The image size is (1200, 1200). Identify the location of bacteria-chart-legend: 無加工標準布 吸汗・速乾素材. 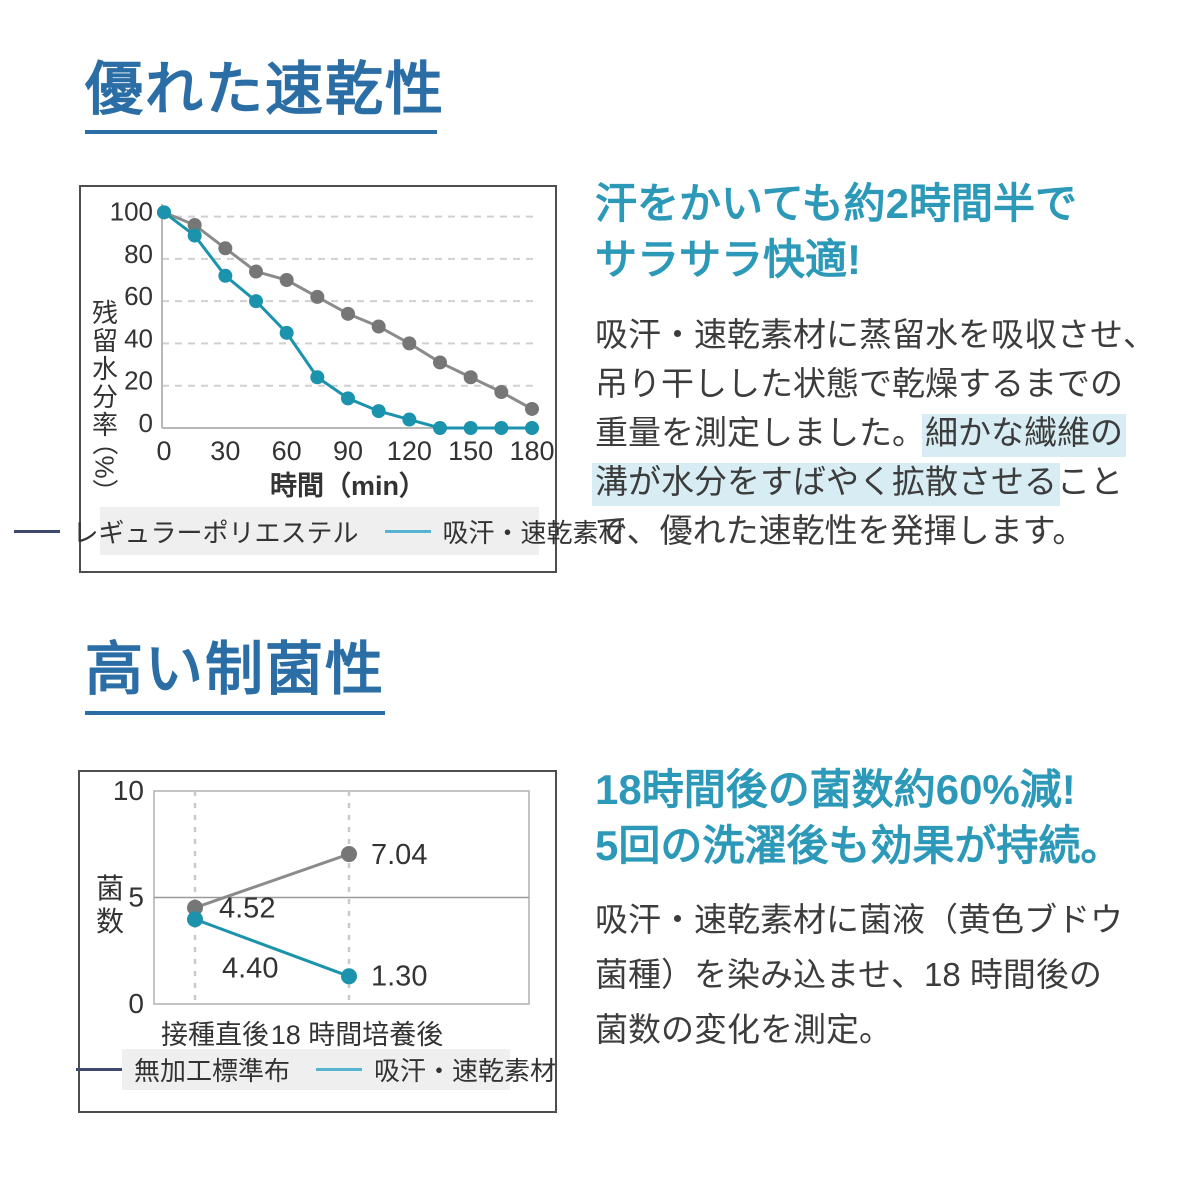
(315, 1069).